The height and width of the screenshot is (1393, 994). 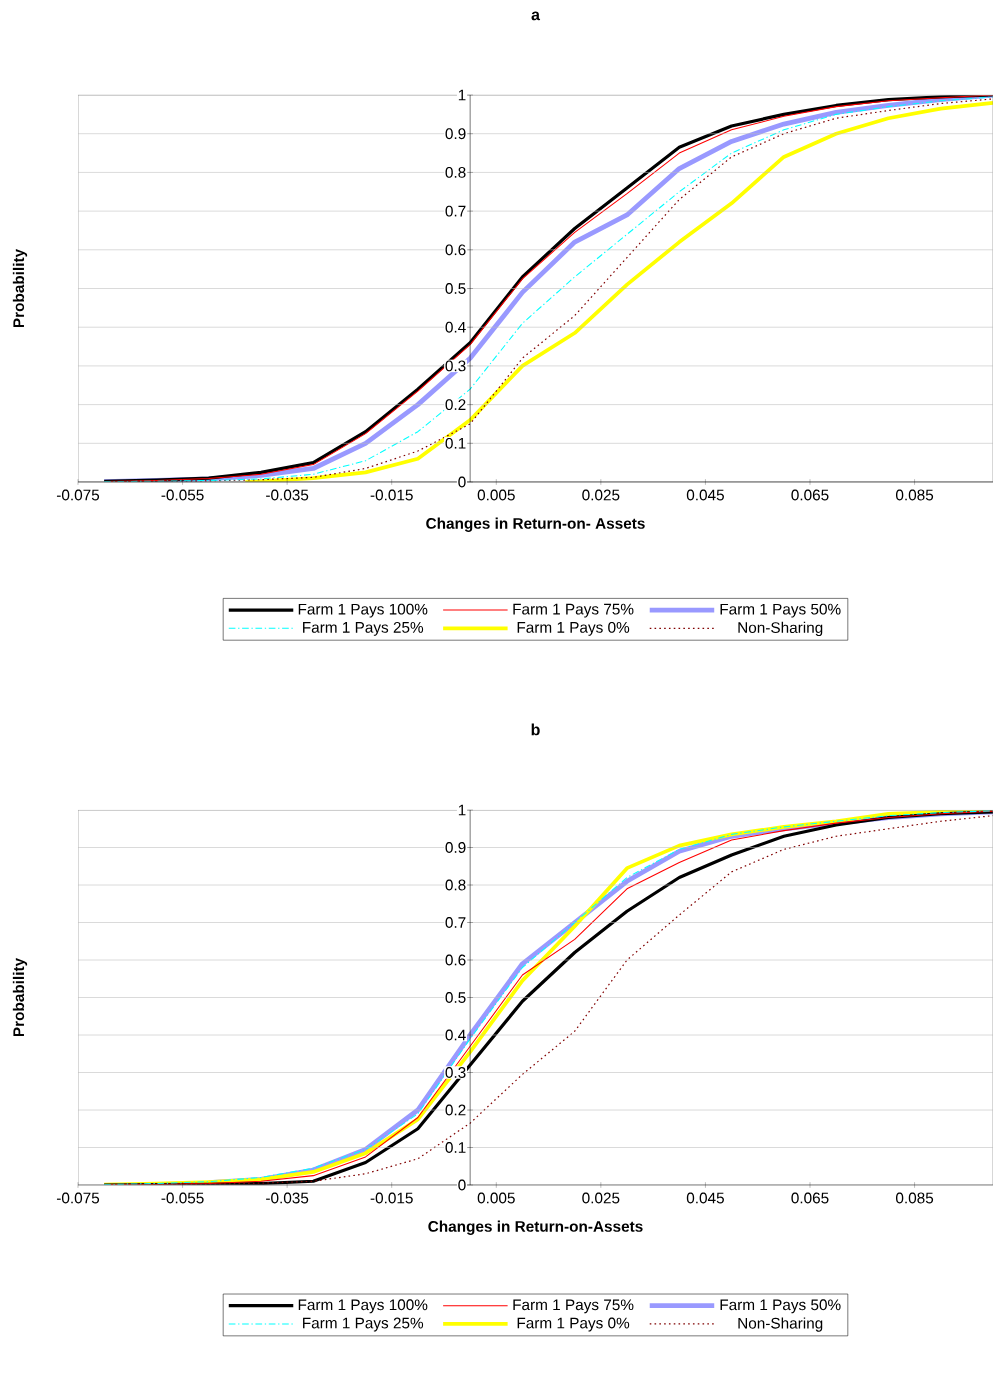 What do you see at coordinates (535, 729) in the screenshot?
I see `chart-title: b` at bounding box center [535, 729].